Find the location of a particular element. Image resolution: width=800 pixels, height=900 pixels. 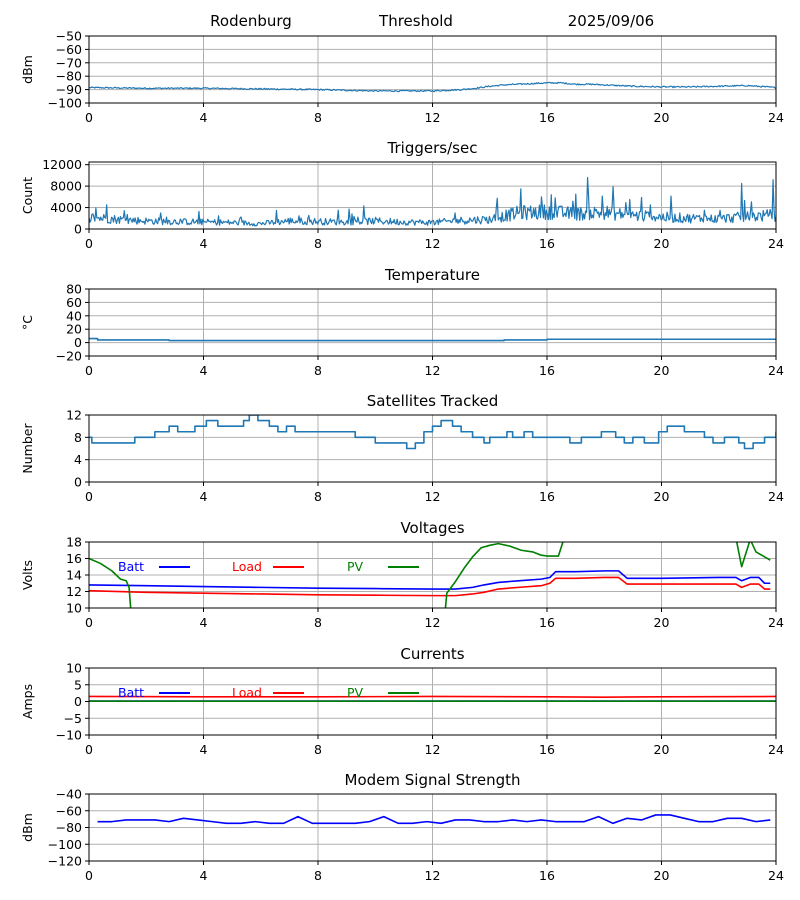

y-tick-label: −90 is located at coordinates (69, 89).